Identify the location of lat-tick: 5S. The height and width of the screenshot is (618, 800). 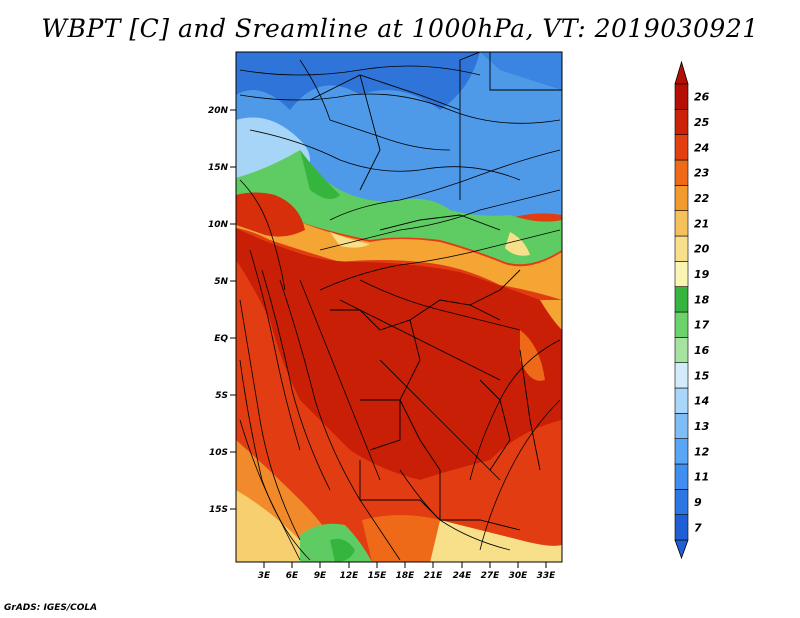
(221, 396).